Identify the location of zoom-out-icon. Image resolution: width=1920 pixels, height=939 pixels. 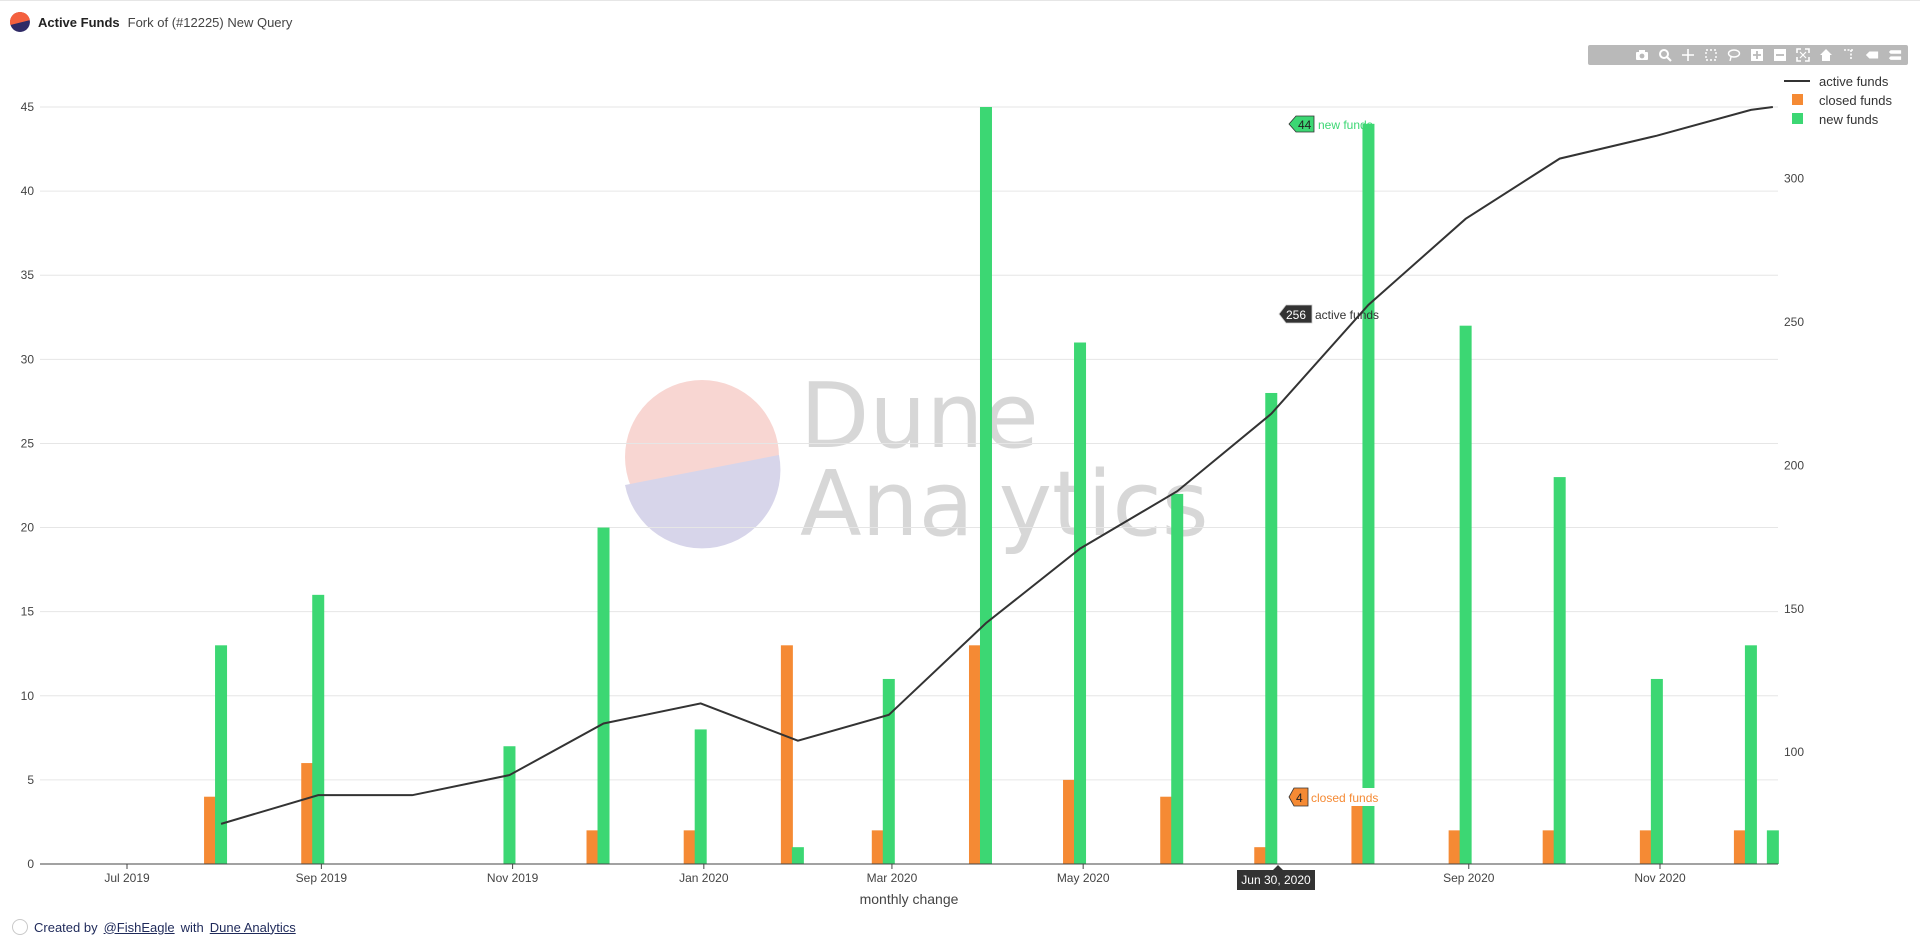
(1780, 55).